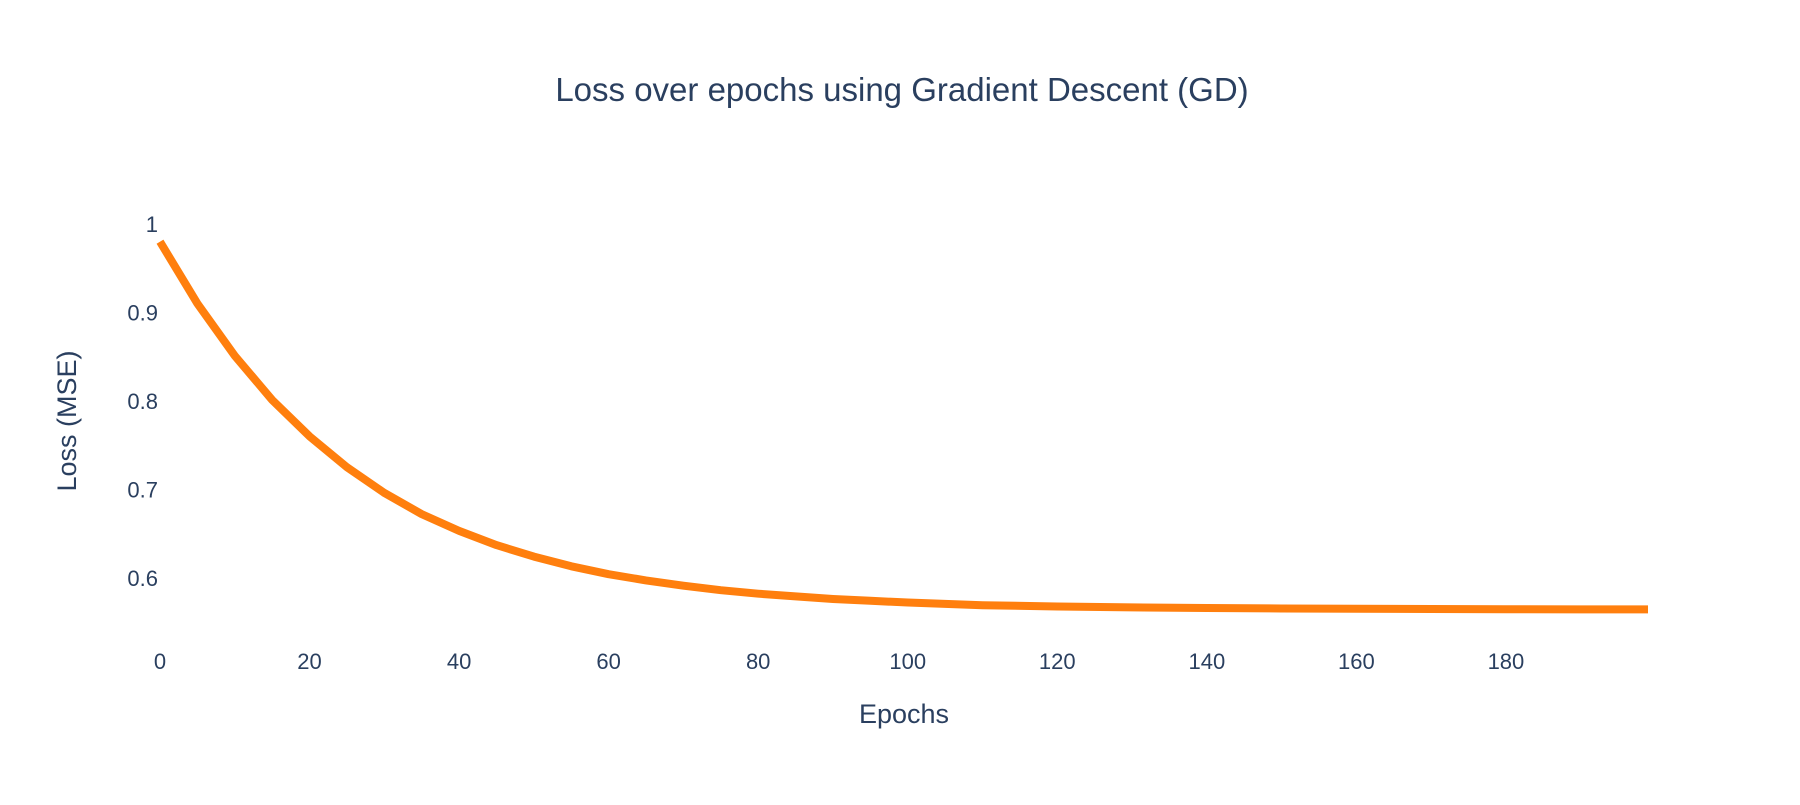 The width and height of the screenshot is (1800, 805). What do you see at coordinates (142, 578) in the screenshot?
I see `y-tick-label: 0.6` at bounding box center [142, 578].